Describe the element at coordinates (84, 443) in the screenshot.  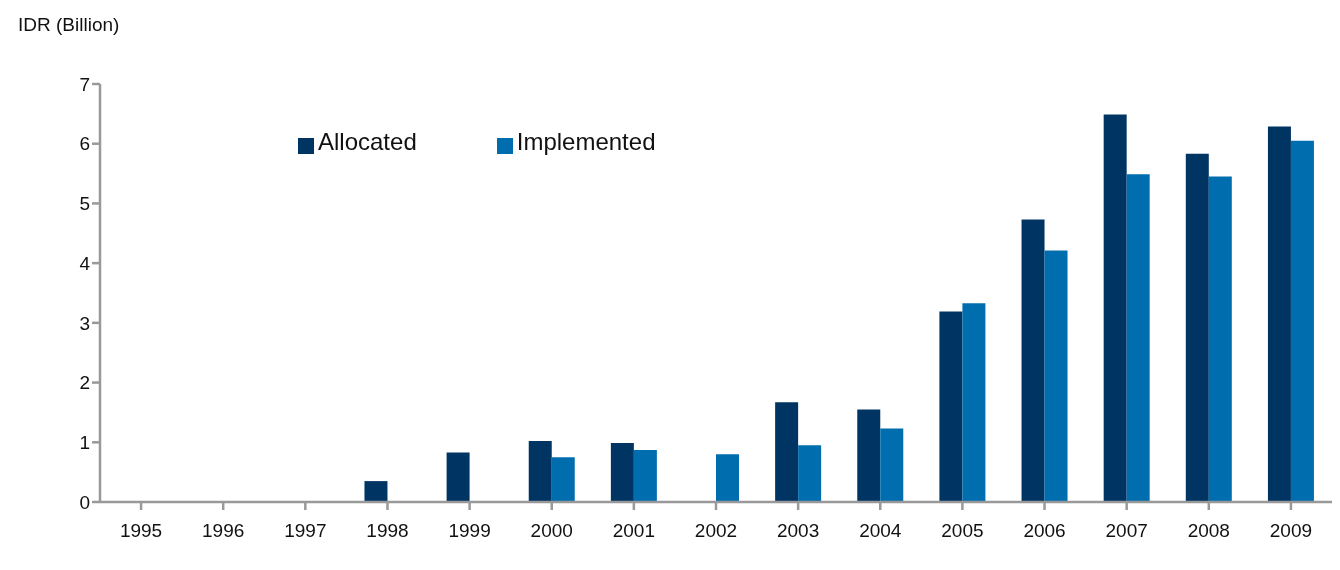
I see `y-tick-label: 1` at that location.